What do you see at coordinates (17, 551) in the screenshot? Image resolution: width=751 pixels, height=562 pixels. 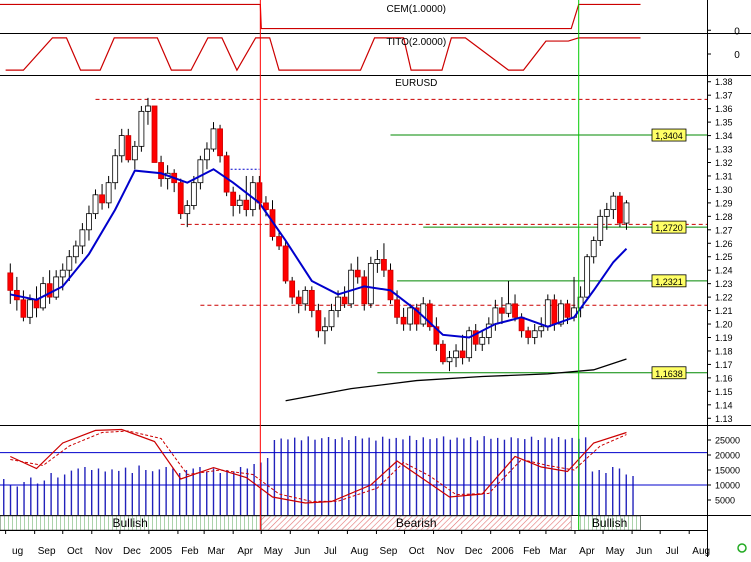 I see `x-tick-label: ug` at bounding box center [17, 551].